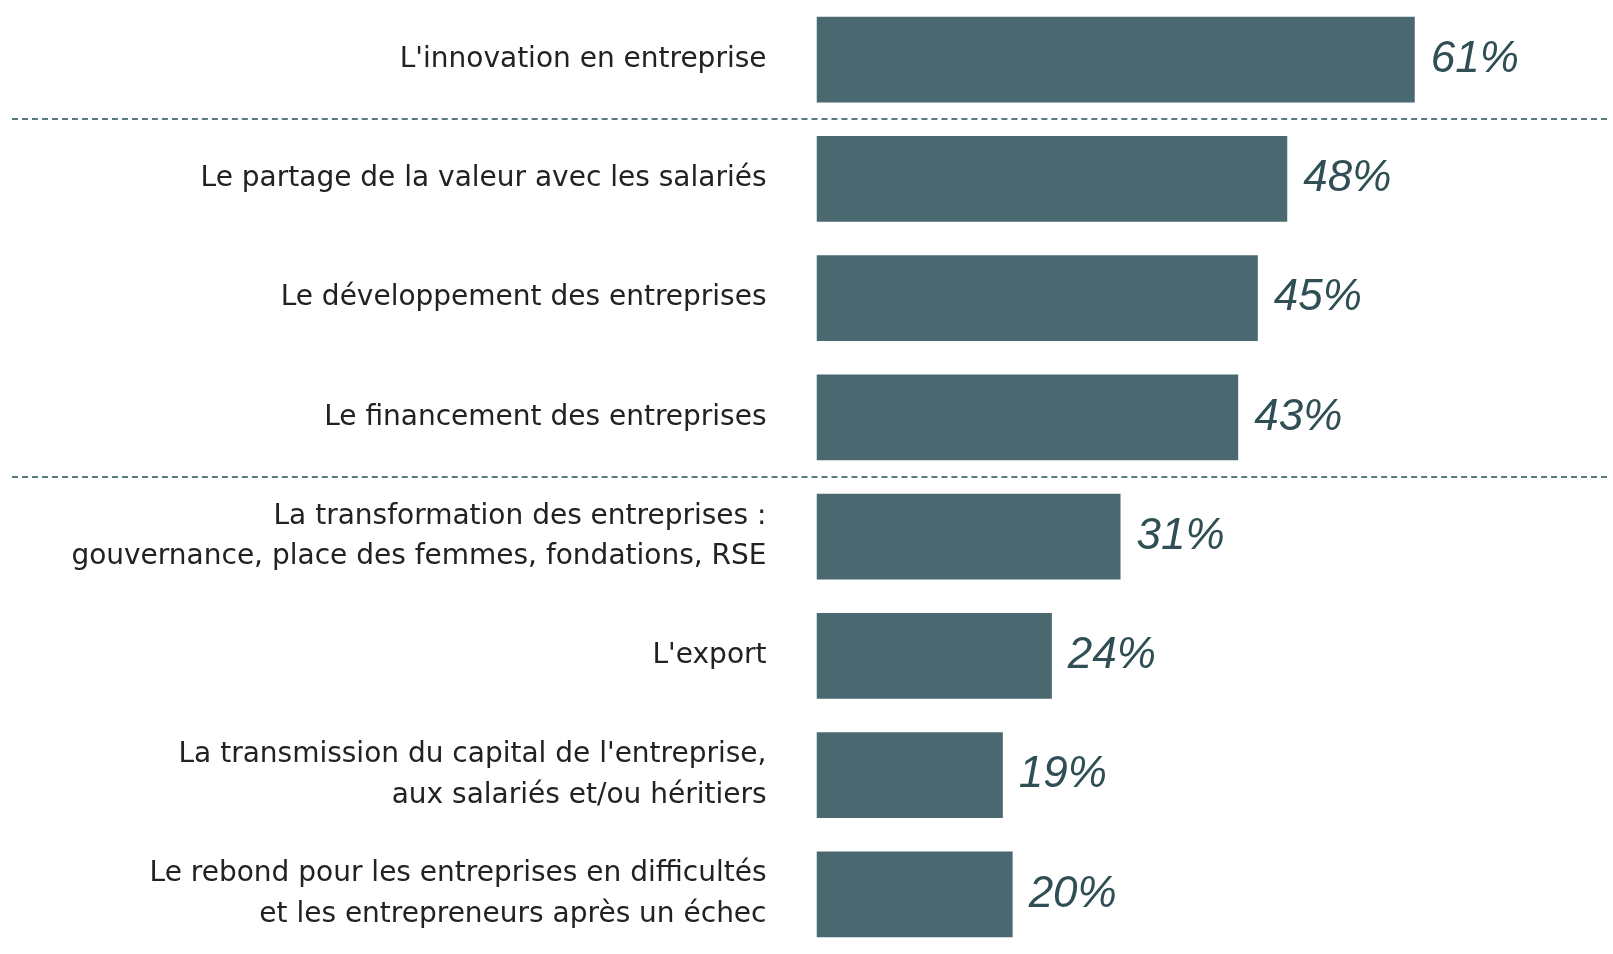  I want to click on data-label: 48%, so click(1347, 176).